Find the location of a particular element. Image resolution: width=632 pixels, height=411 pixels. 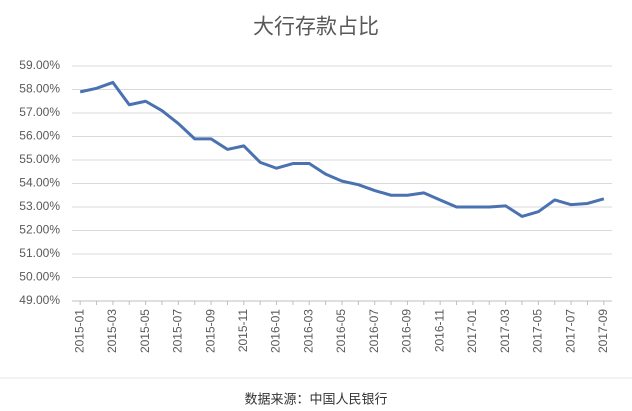

x-tick-label: 2016-03 is located at coordinates (308, 331).